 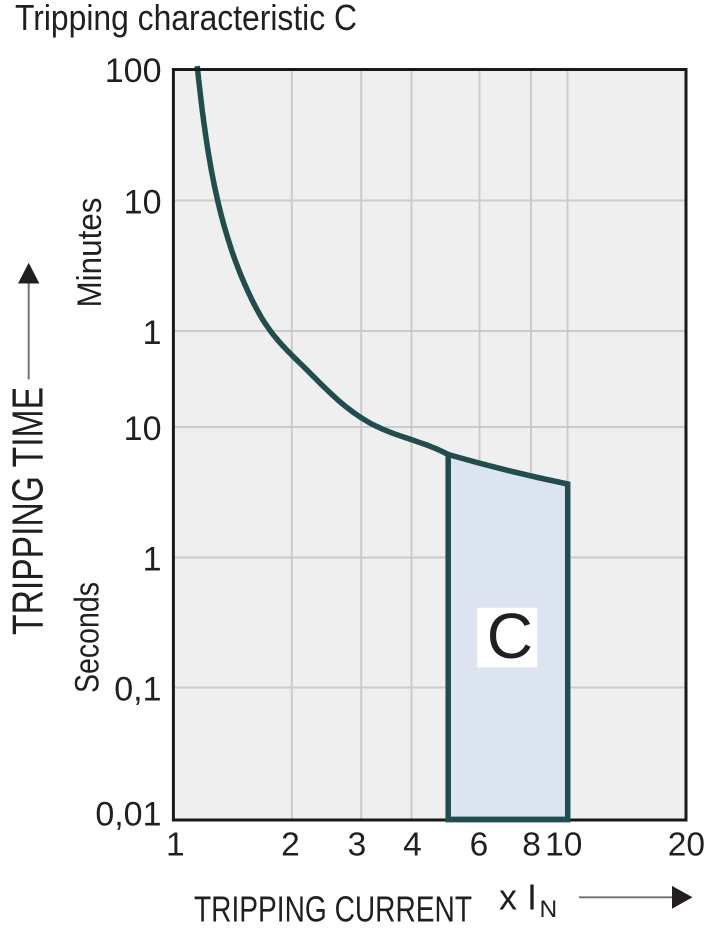 I want to click on svg-text: 3, so click(x=357, y=845).